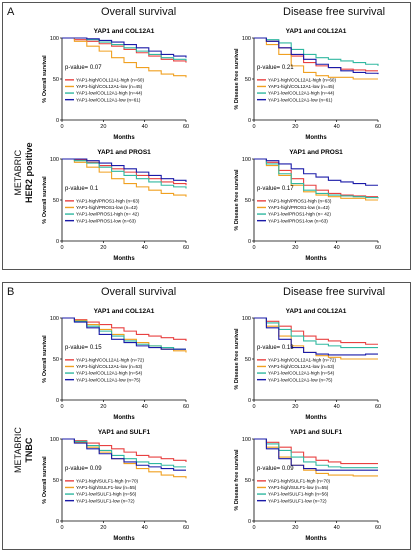  I want to click on legend-entry: YAP1-low/SULF1-high (n=56), so click(106, 494).